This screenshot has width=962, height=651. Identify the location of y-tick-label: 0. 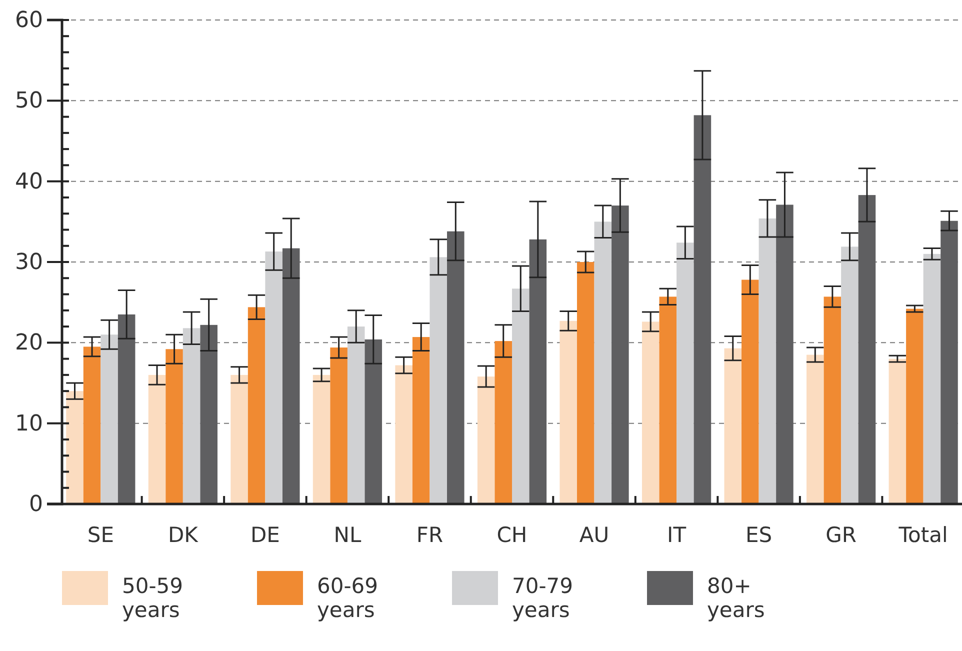
(36, 505).